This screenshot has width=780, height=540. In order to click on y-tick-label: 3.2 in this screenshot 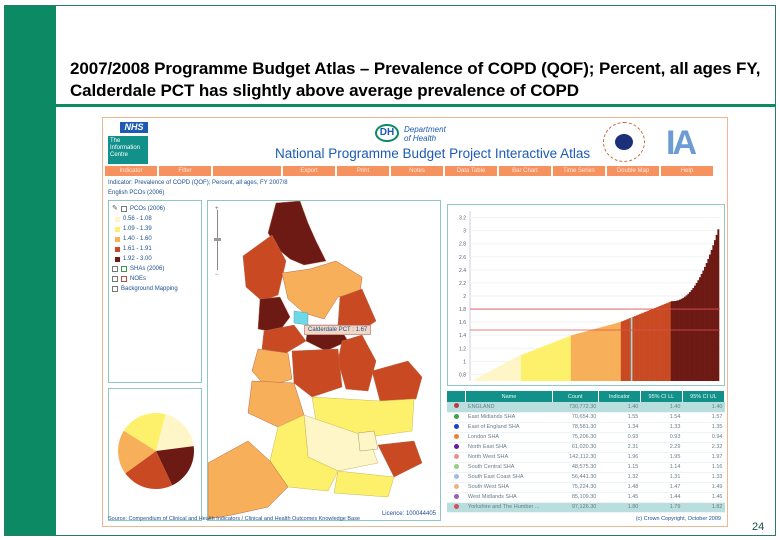, I will do `click(462, 219)`.